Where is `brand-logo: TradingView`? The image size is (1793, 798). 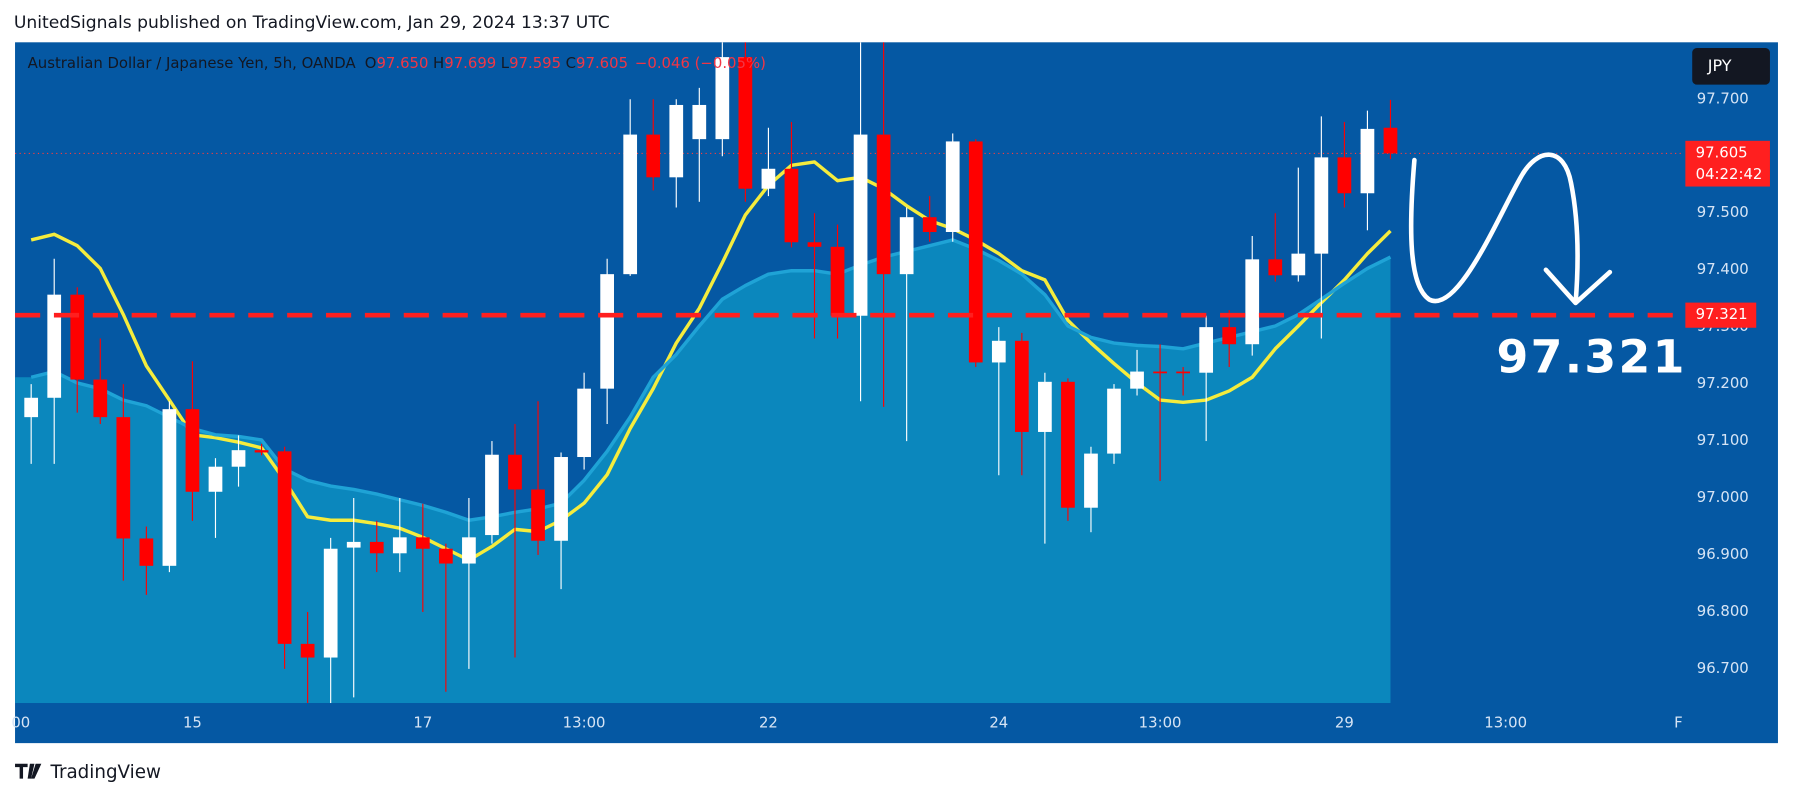 brand-logo: TradingView is located at coordinates (88, 772).